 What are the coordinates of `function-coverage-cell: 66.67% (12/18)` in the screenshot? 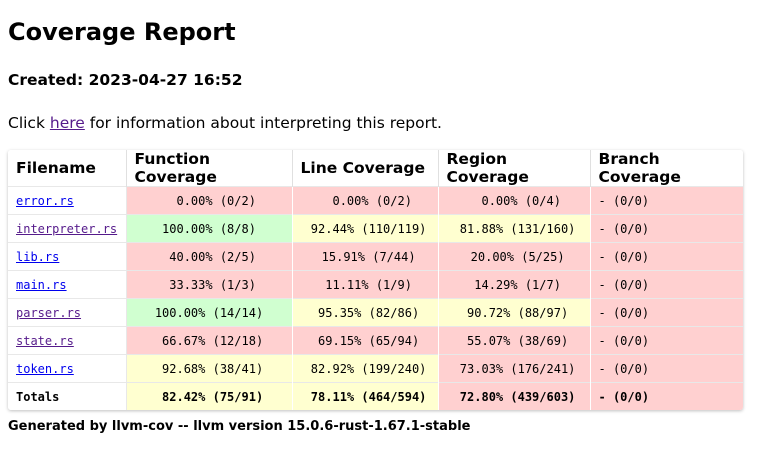 It's located at (209, 340).